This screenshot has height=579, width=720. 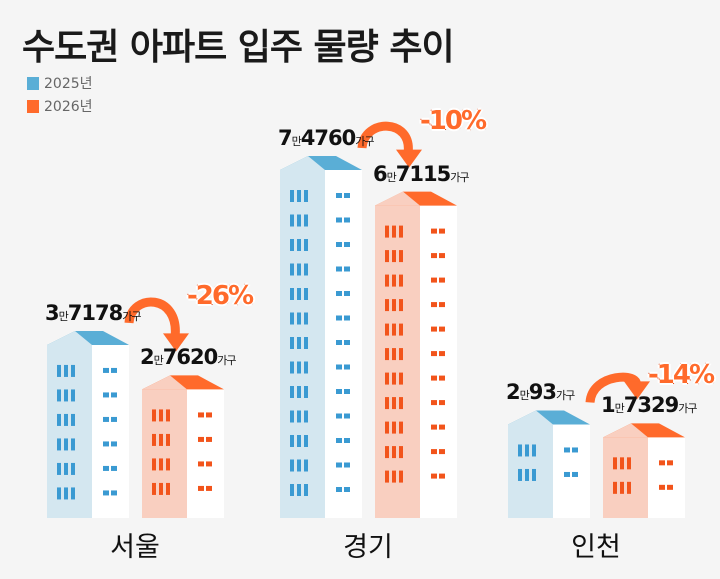 What do you see at coordinates (681, 375) in the screenshot?
I see `change-percent-text: -14%` at bounding box center [681, 375].